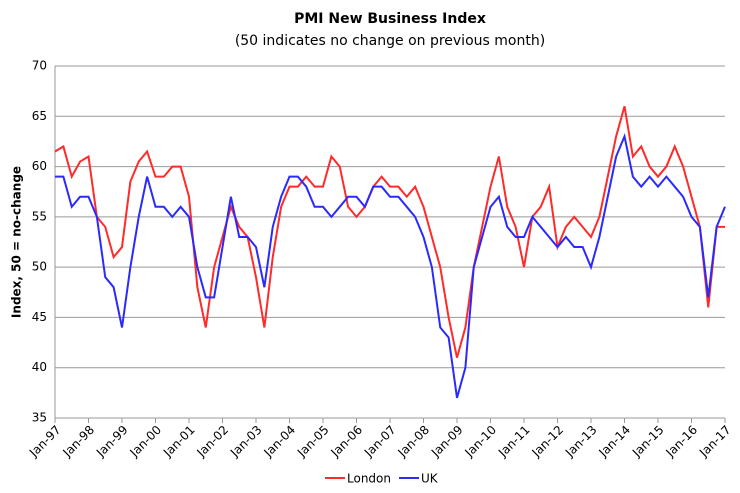 The width and height of the screenshot is (740, 493). What do you see at coordinates (682, 442) in the screenshot?
I see `x-tick-label: Jan-16` at bounding box center [682, 442].